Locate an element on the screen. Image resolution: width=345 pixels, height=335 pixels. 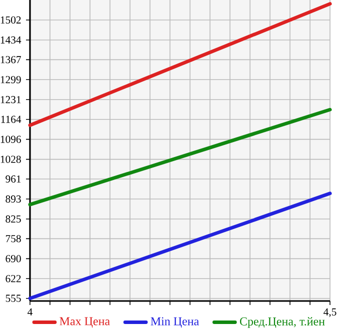
y-tick-label: 758 is located at coordinates (13, 238).